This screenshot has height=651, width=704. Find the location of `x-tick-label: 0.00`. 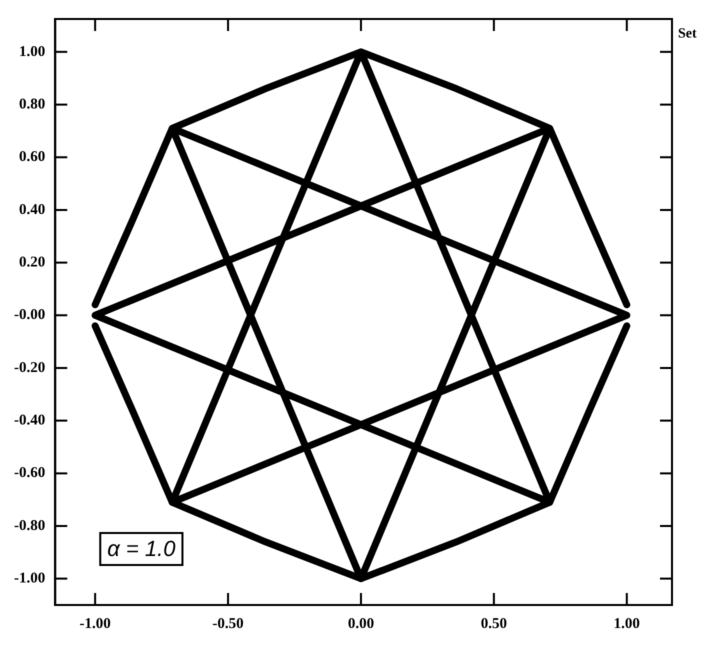

x-tick-label: 0.00 is located at coordinates (361, 624).